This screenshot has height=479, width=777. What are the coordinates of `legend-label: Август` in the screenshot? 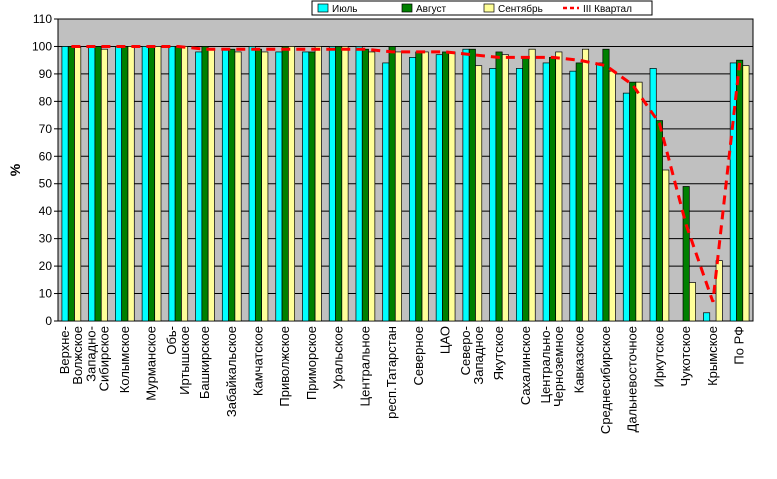 It's located at (431, 9).